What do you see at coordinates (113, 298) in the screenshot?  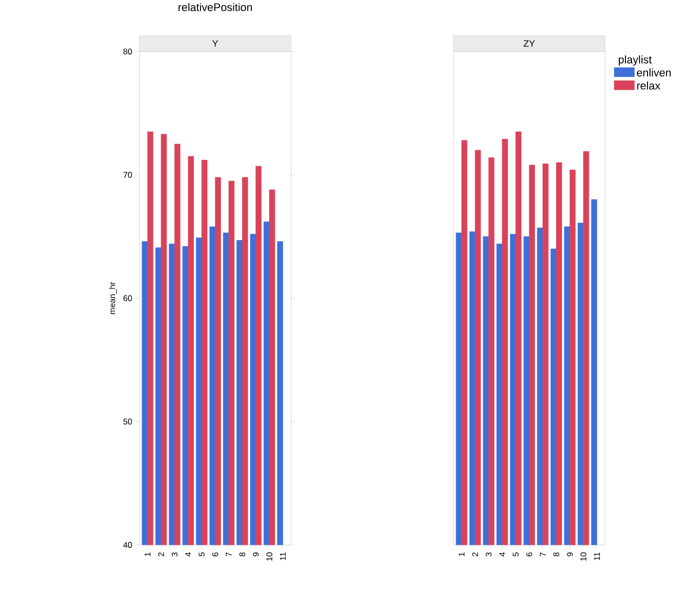 I see `y-axis-title: mean_hr` at bounding box center [113, 298].